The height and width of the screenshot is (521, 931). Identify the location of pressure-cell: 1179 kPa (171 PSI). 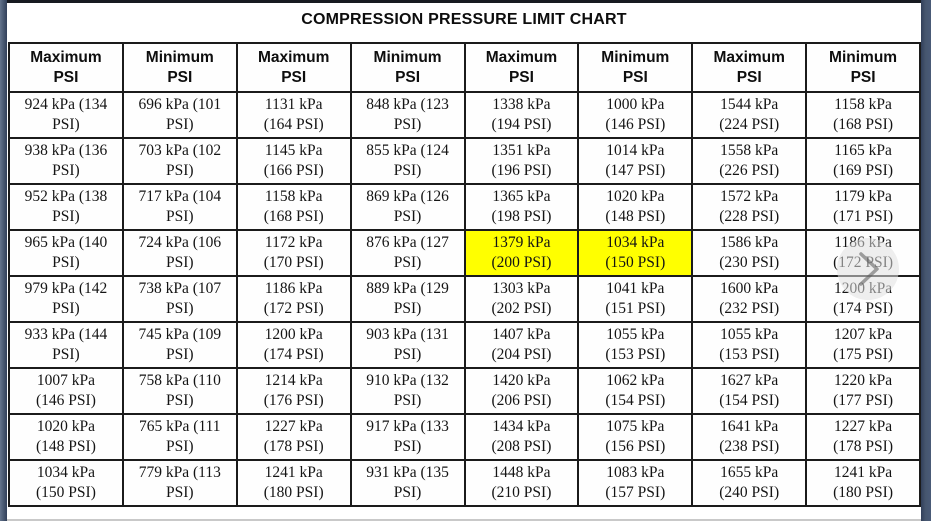
(863, 207).